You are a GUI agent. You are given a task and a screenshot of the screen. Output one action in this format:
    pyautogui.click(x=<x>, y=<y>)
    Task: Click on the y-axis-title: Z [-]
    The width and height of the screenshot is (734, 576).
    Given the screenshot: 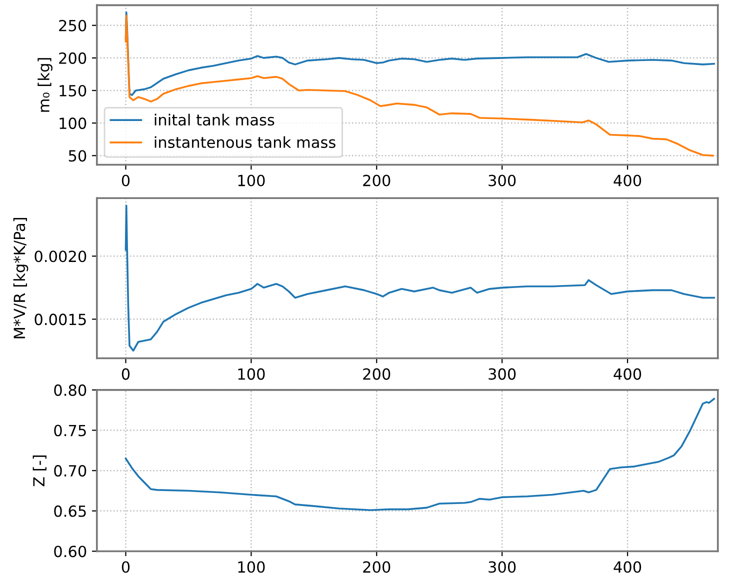 What is the action you would take?
    pyautogui.click(x=39, y=471)
    